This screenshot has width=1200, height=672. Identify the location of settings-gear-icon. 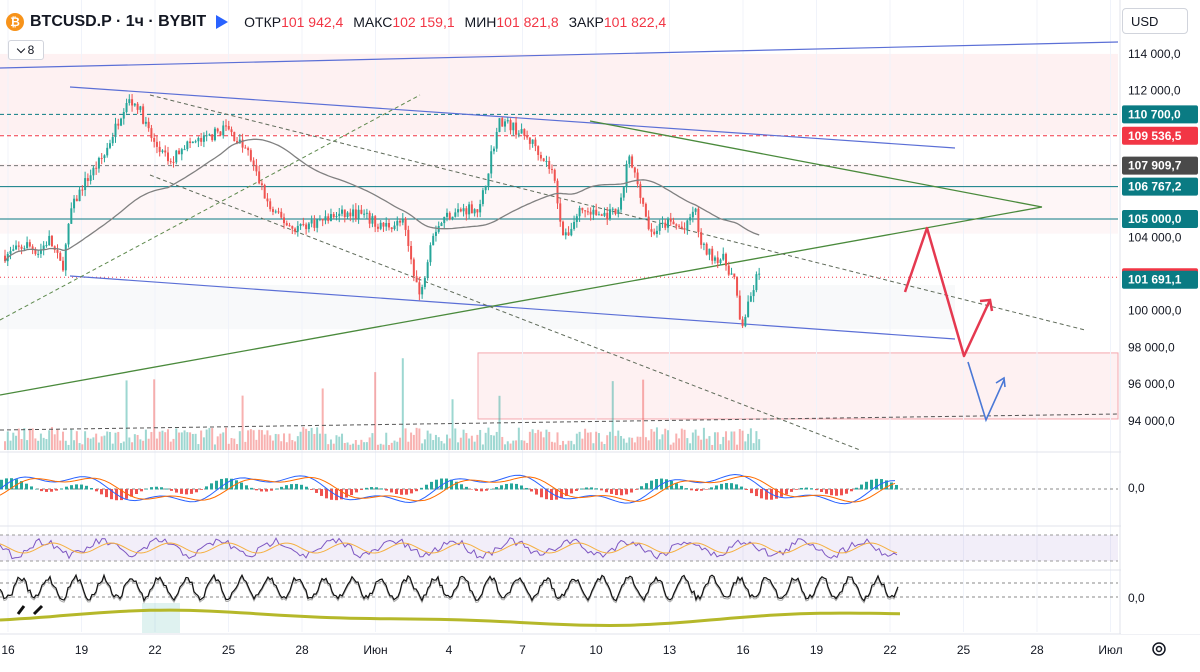
(1159, 649).